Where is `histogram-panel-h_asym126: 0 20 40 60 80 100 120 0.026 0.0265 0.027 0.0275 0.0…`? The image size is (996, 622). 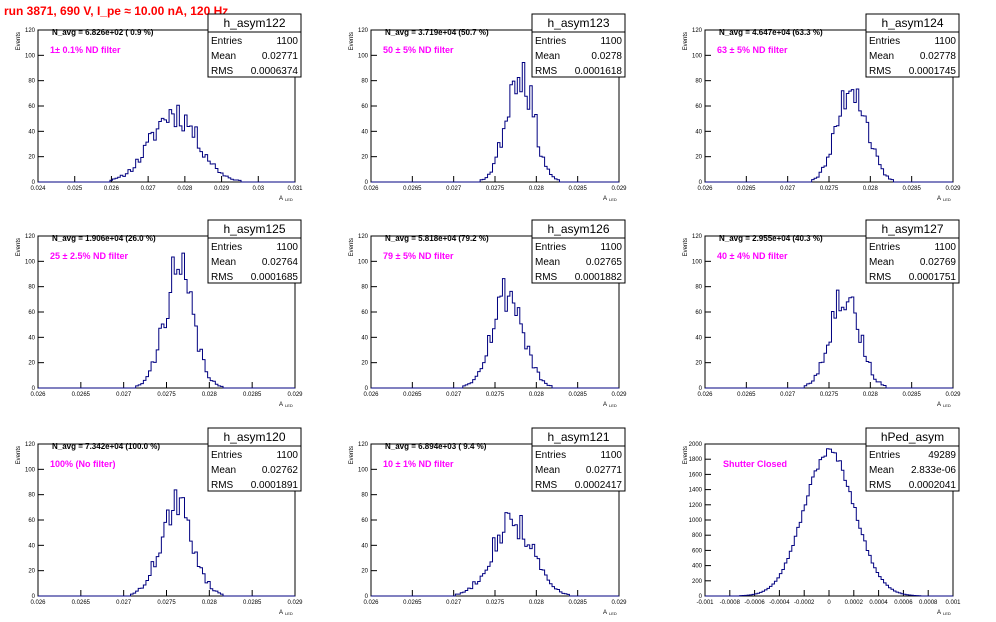
histogram-panel-h_asym126: 0 20 40 60 80 100 120 0.026 0.0265 0.027 0.0275 0.0… is located at coordinates (488, 313).